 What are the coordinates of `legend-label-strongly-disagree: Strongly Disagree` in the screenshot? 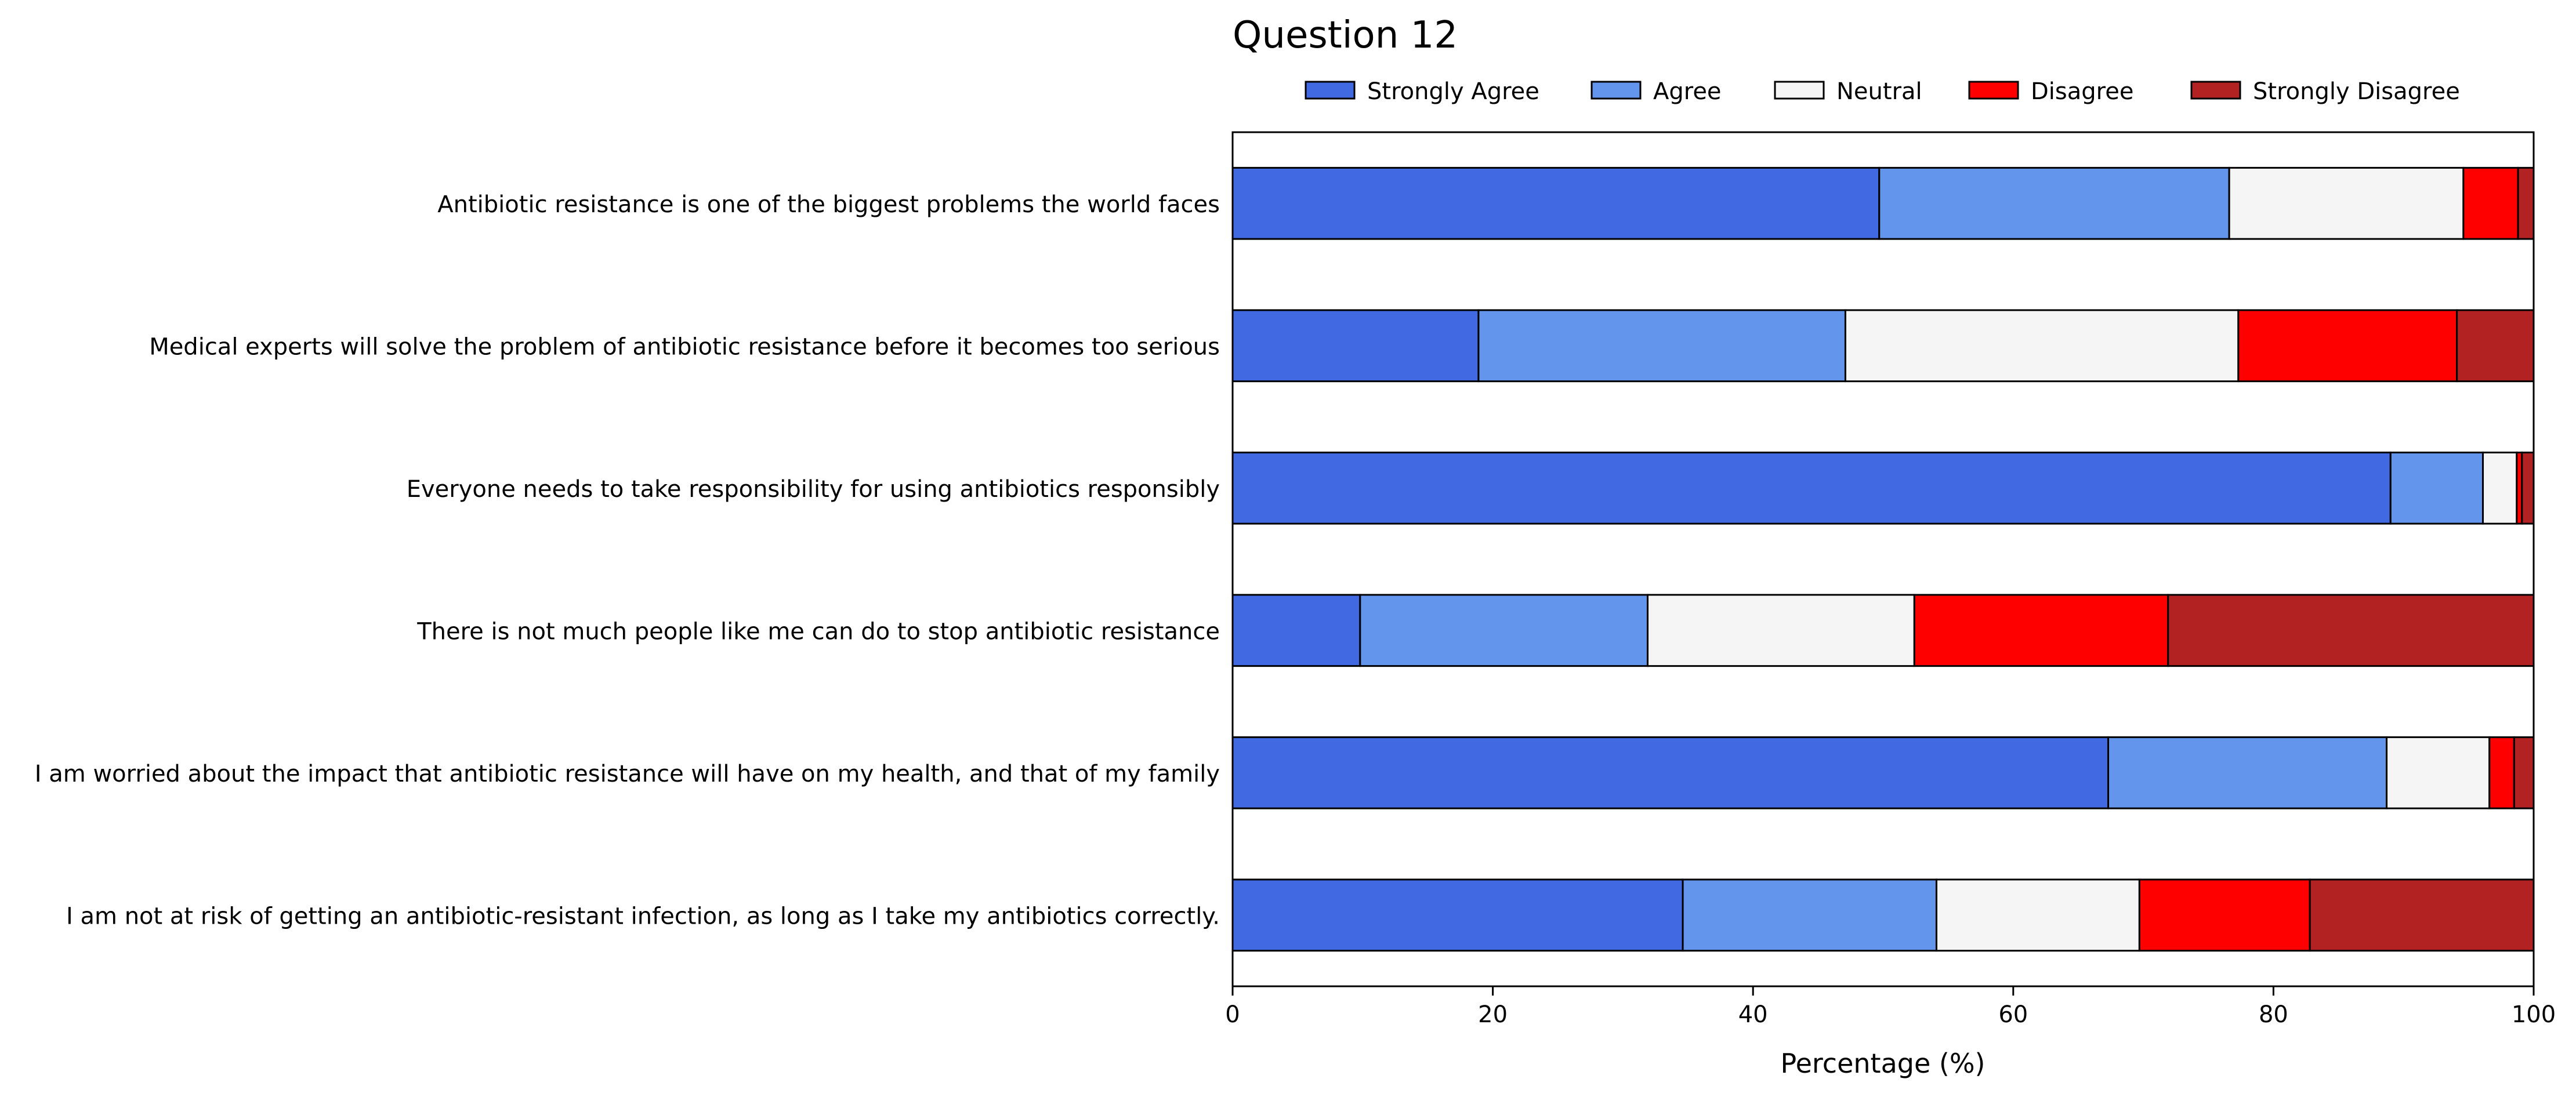 It's located at (2357, 92).